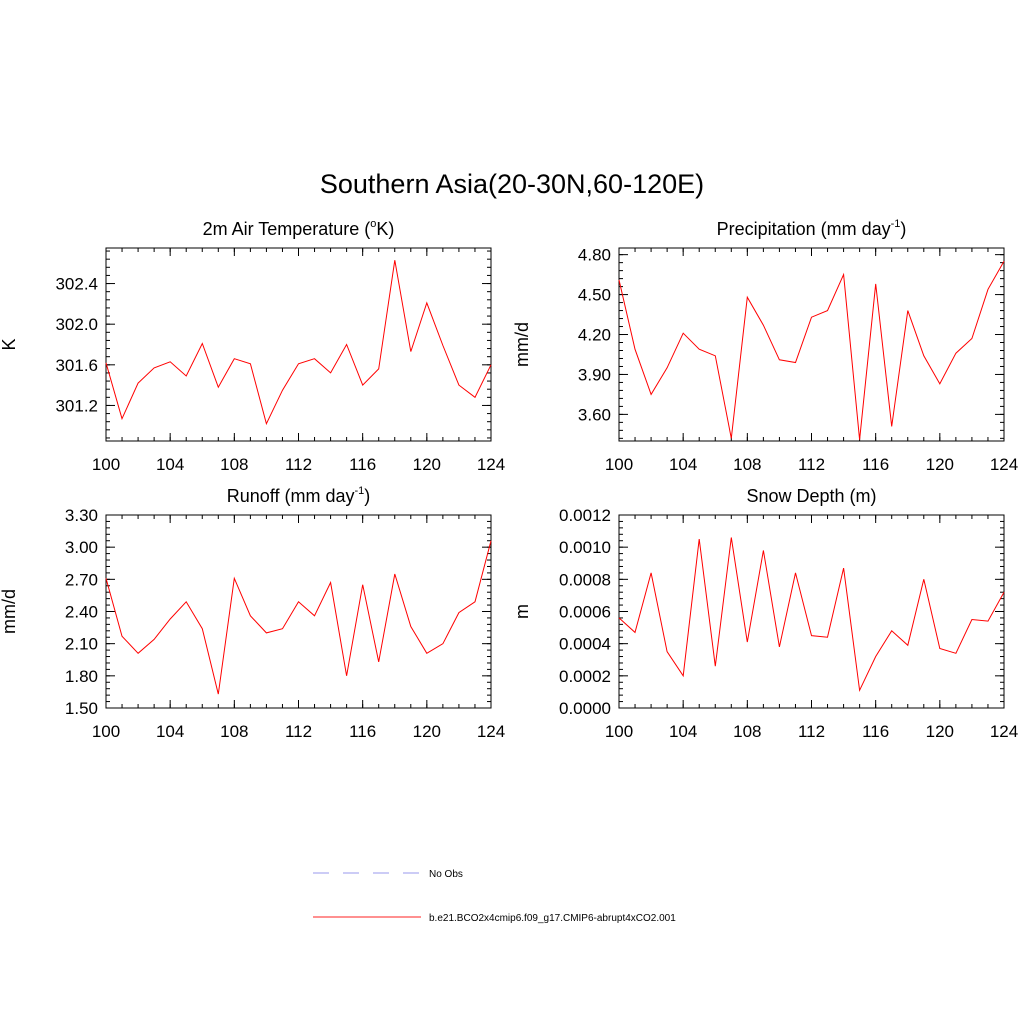  What do you see at coordinates (81, 515) in the screenshot?
I see `y-tick-label: 3.30` at bounding box center [81, 515].